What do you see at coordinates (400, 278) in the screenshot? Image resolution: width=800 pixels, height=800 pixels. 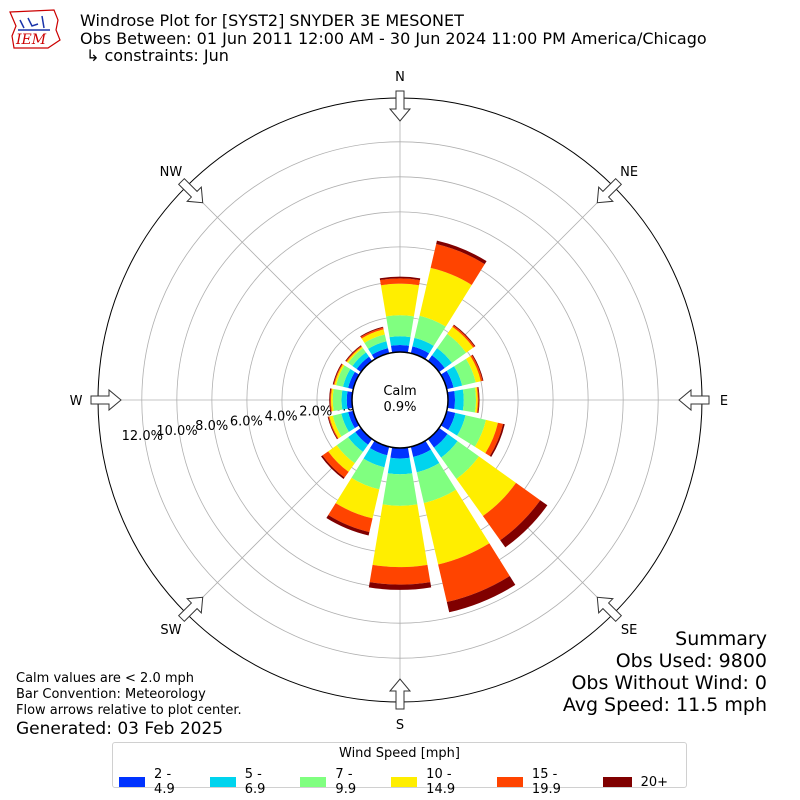 I see `bar-n-bin6` at bounding box center [400, 278].